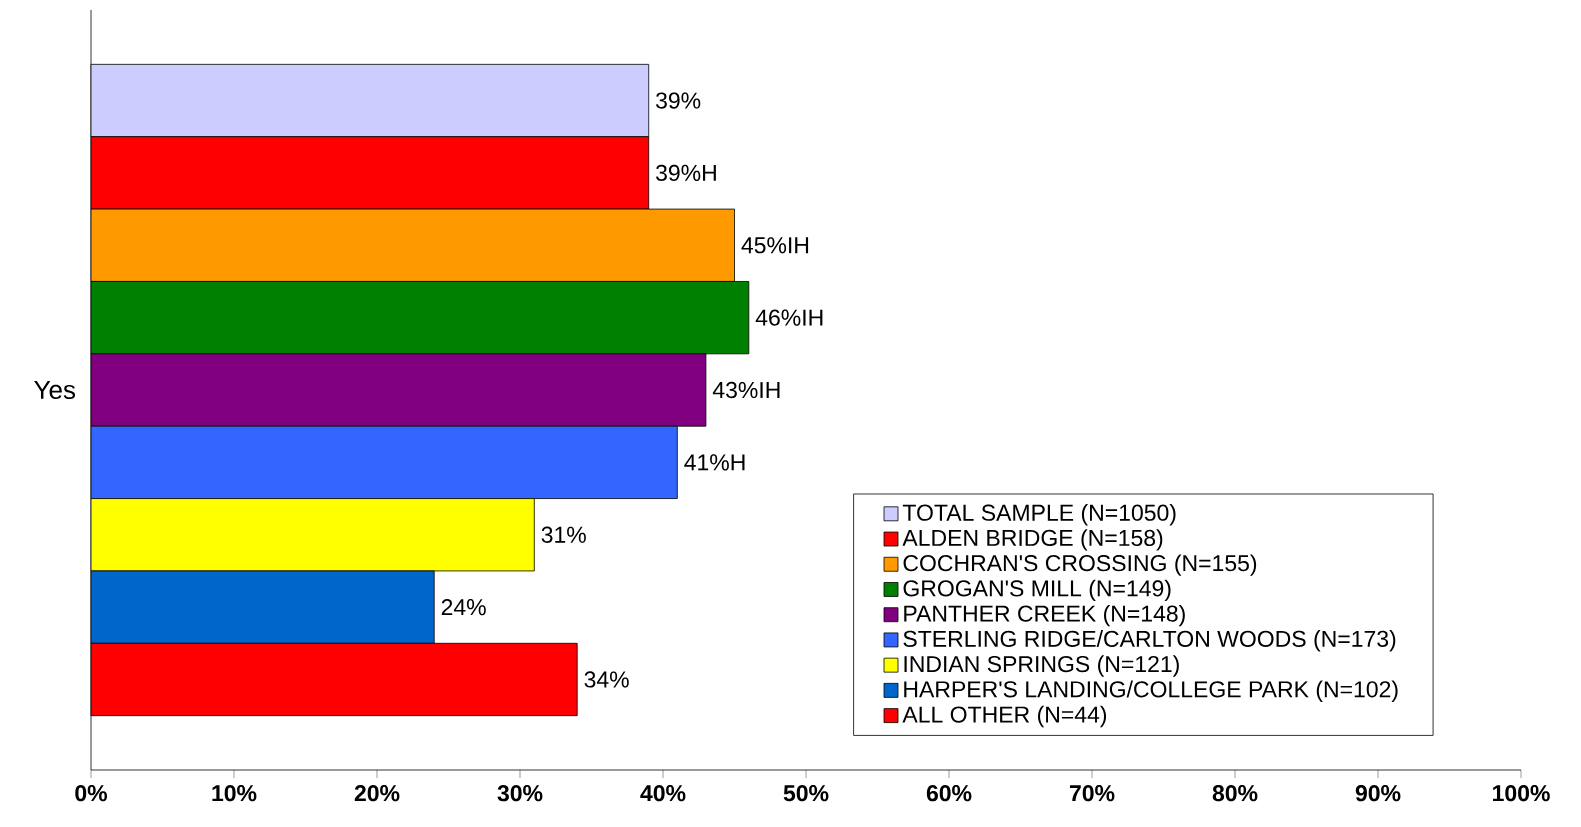  What do you see at coordinates (377, 793) in the screenshot?
I see `x-tick-label: 20%` at bounding box center [377, 793].